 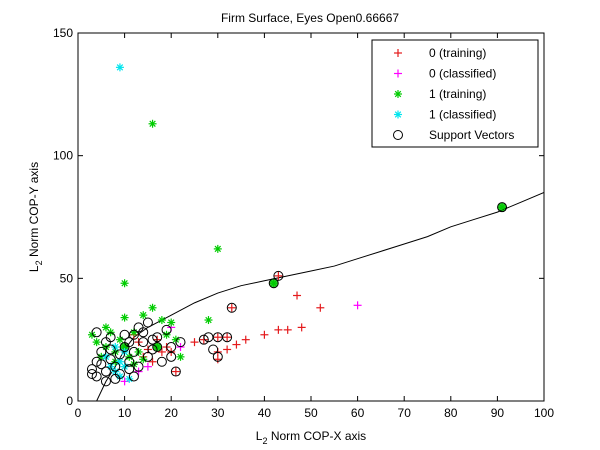 What do you see at coordinates (311, 413) in the screenshot?
I see `x-tick-label: 50` at bounding box center [311, 413].